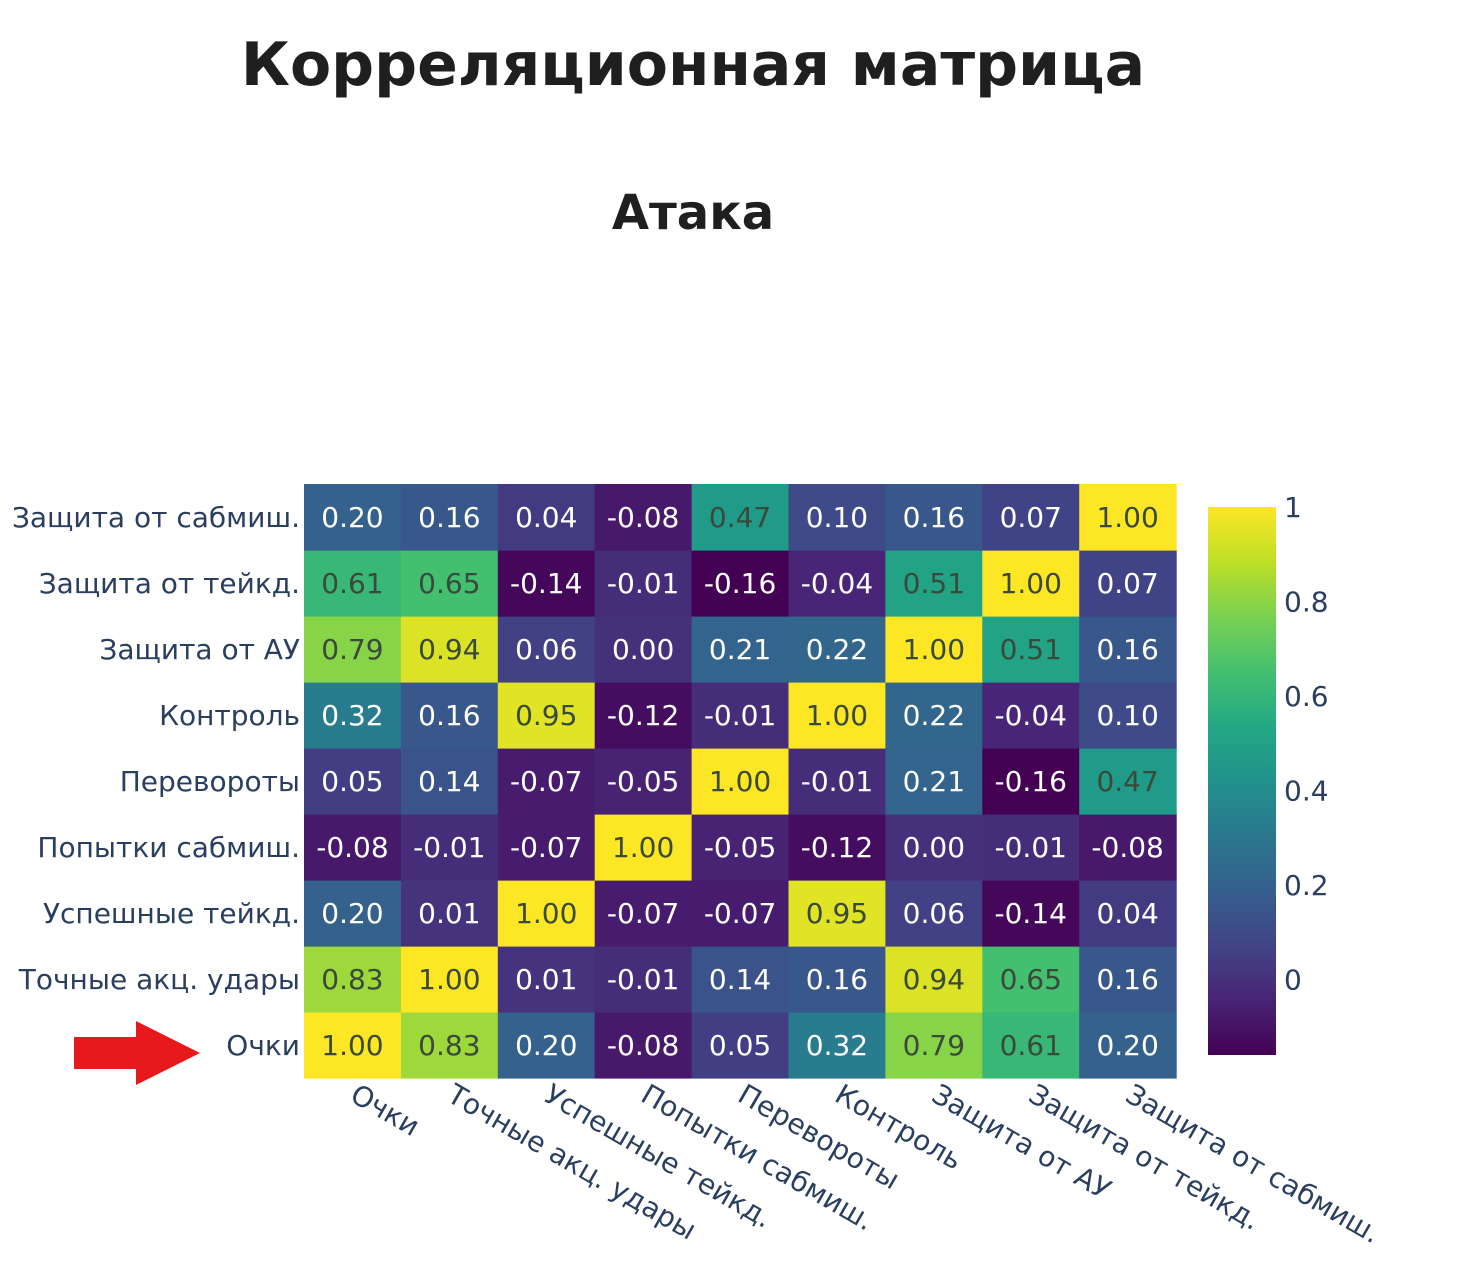  I want to click on cell-value-label: -0.12, so click(837, 847).